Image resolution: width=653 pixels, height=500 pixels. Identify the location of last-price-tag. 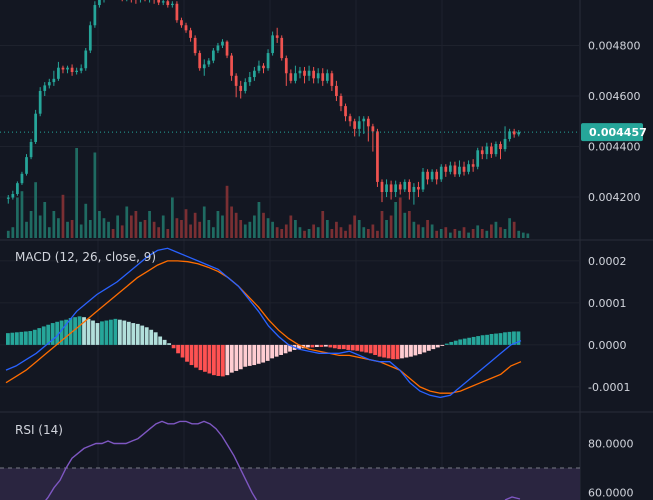
(612, 132).